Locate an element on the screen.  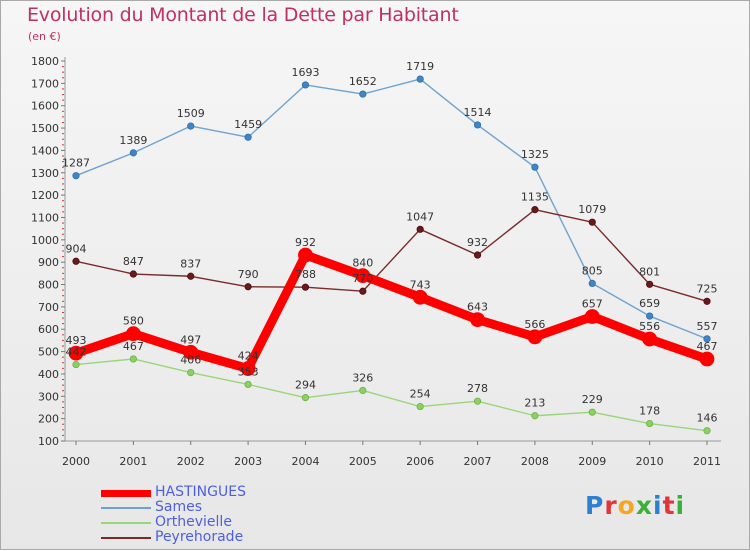
x-tick-label: 2004 is located at coordinates (305, 461).